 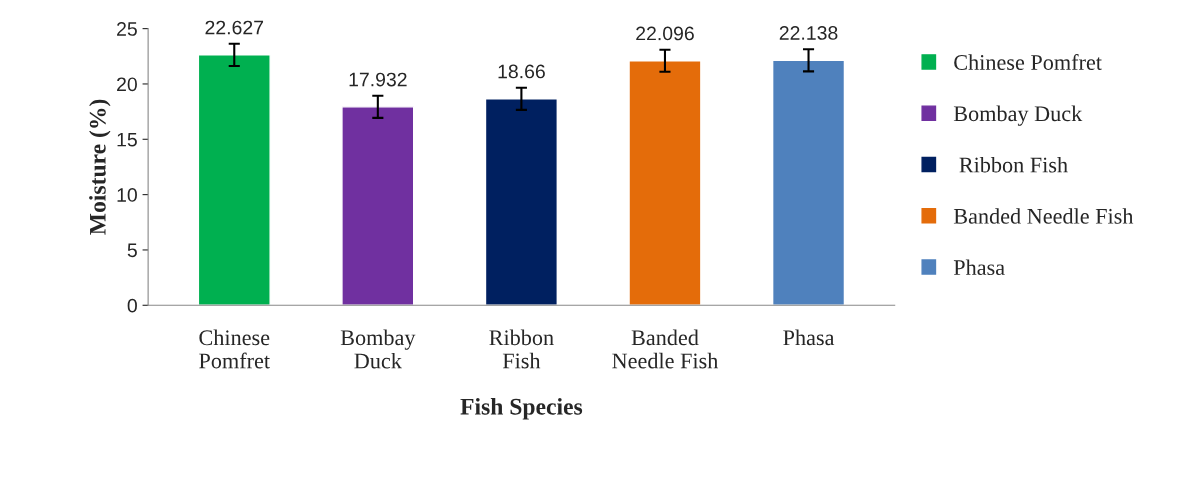 What do you see at coordinates (521, 349) in the screenshot?
I see `x-tick-label: Ribbon Fish` at bounding box center [521, 349].